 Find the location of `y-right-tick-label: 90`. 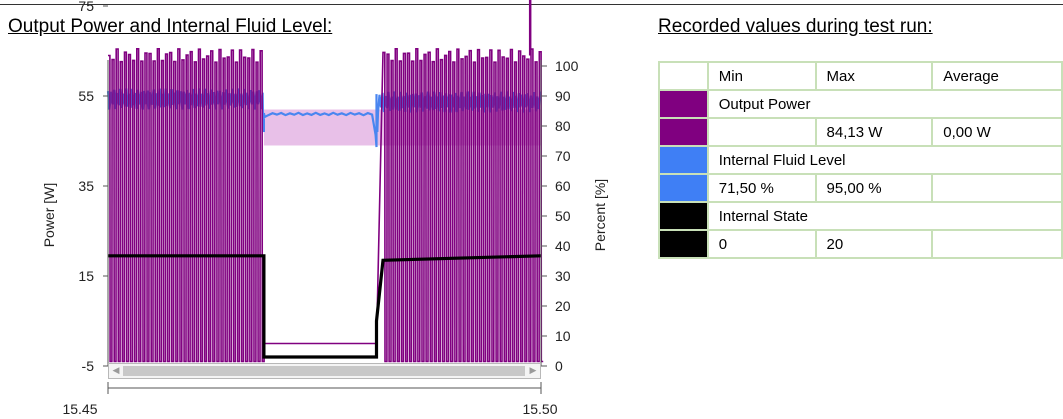

y-right-tick-label: 90 is located at coordinates (563, 96).